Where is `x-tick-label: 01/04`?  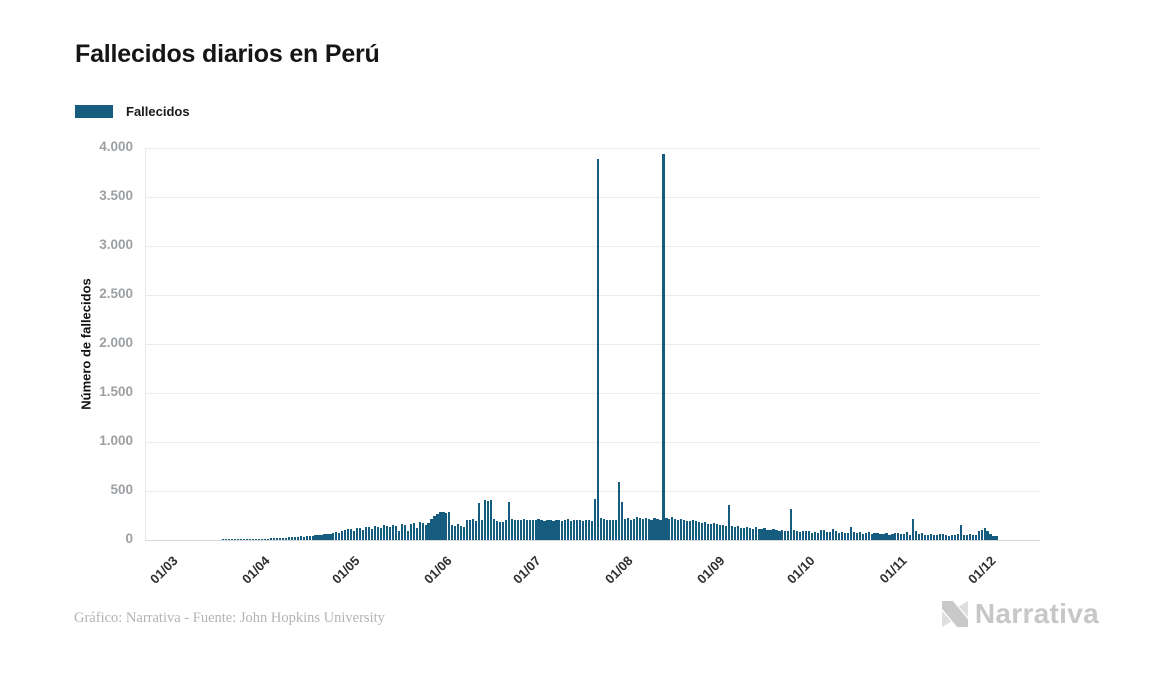
x-tick-label: 01/04 is located at coordinates (256, 570).